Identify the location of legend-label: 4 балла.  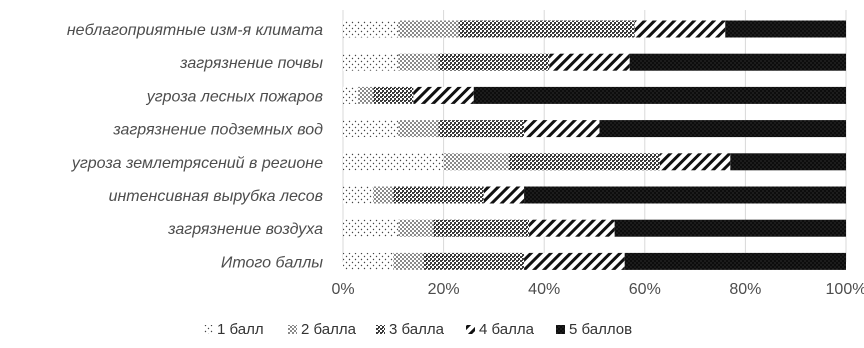
(507, 329).